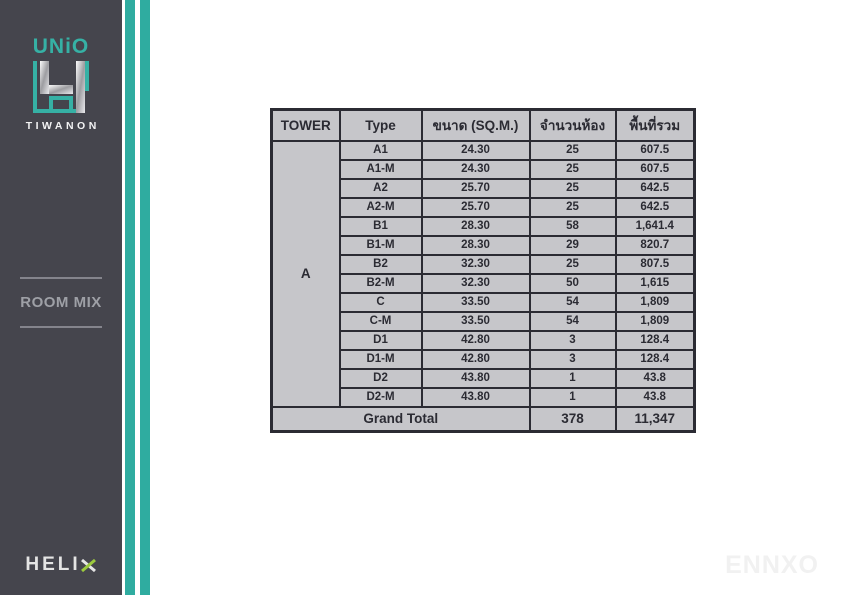  What do you see at coordinates (572, 419) in the screenshot?
I see `grand-total-rooms: 378` at bounding box center [572, 419].